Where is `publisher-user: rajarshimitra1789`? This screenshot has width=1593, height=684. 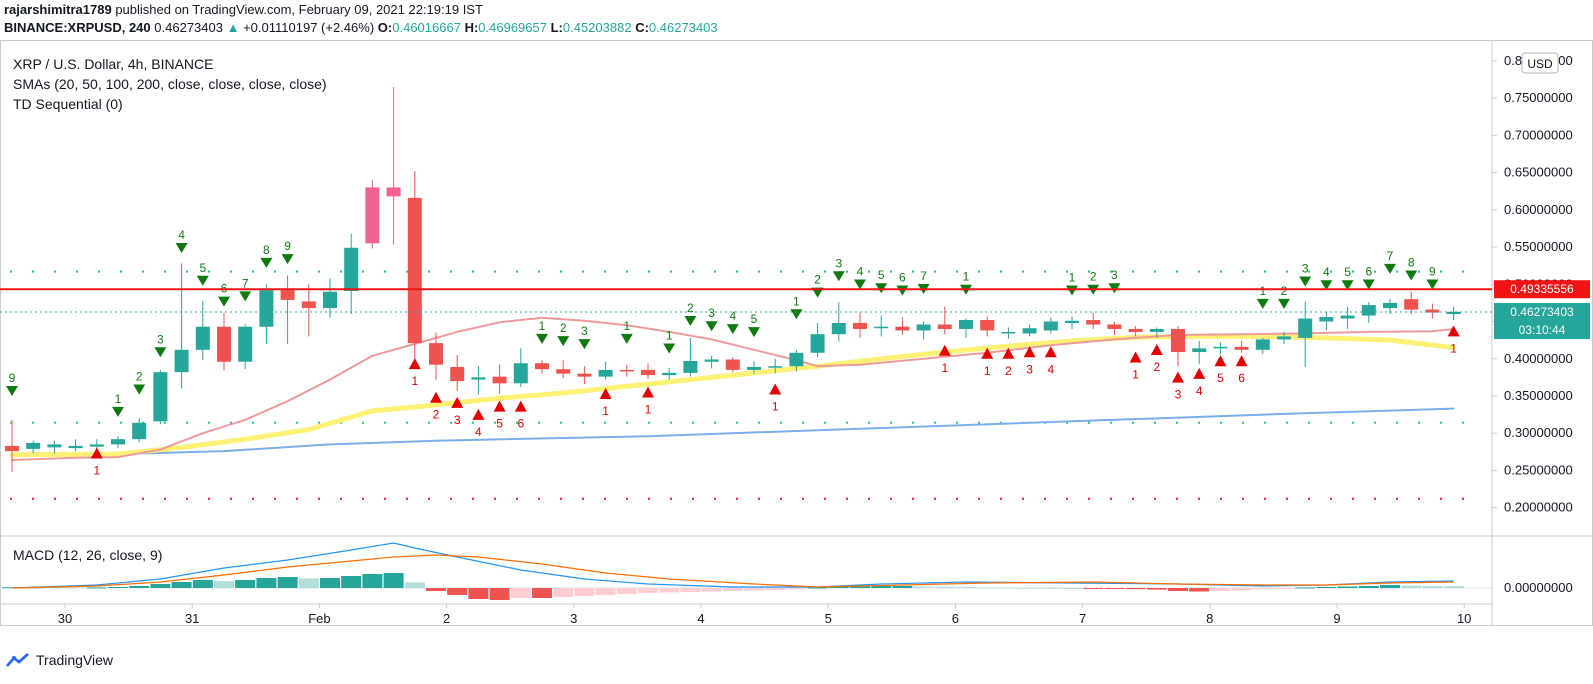
publisher-user: rajarshimitra1789 is located at coordinates (58, 9).